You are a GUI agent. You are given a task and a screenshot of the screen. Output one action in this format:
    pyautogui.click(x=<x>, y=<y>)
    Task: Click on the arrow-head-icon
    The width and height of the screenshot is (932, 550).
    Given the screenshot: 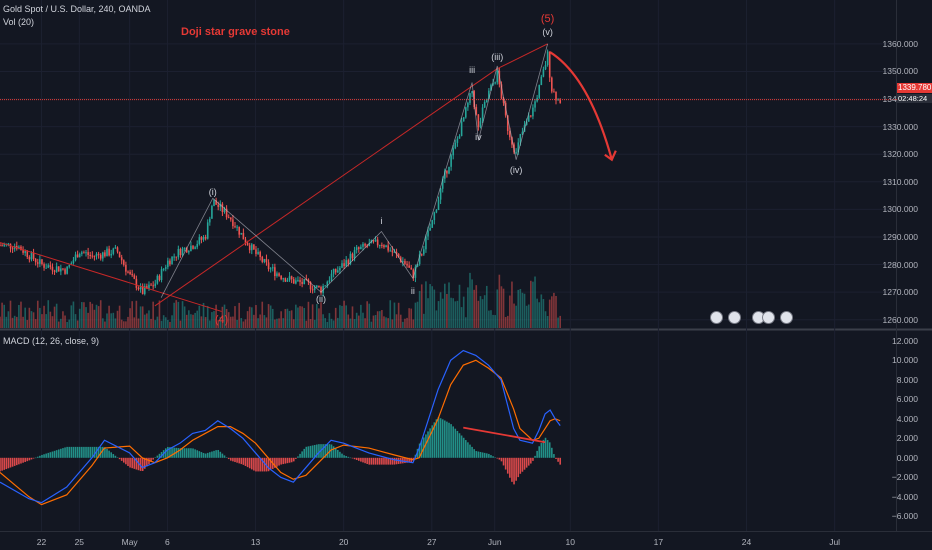 What is the action you would take?
    pyautogui.click(x=610, y=156)
    